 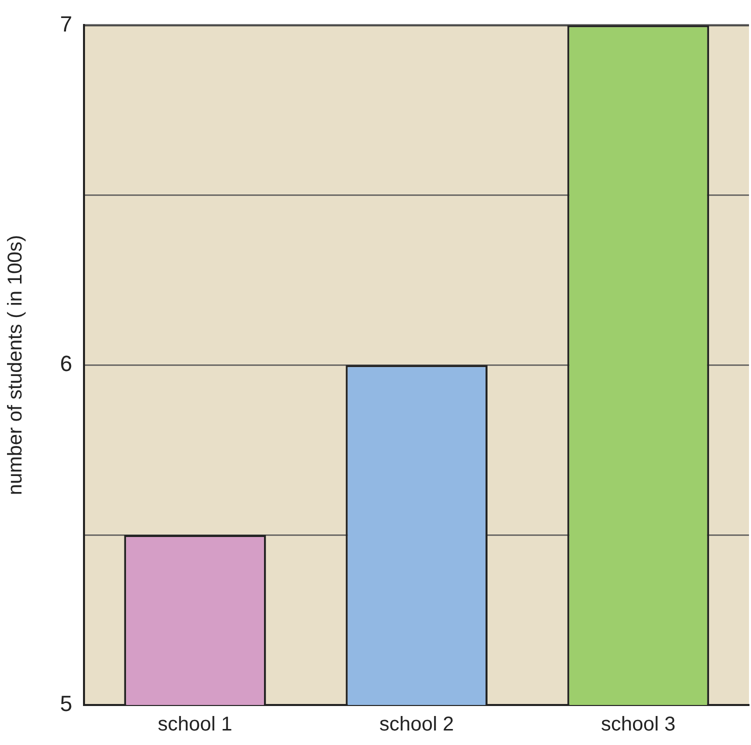 What do you see at coordinates (416, 725) in the screenshot?
I see `x-tick-label: school 2` at bounding box center [416, 725].